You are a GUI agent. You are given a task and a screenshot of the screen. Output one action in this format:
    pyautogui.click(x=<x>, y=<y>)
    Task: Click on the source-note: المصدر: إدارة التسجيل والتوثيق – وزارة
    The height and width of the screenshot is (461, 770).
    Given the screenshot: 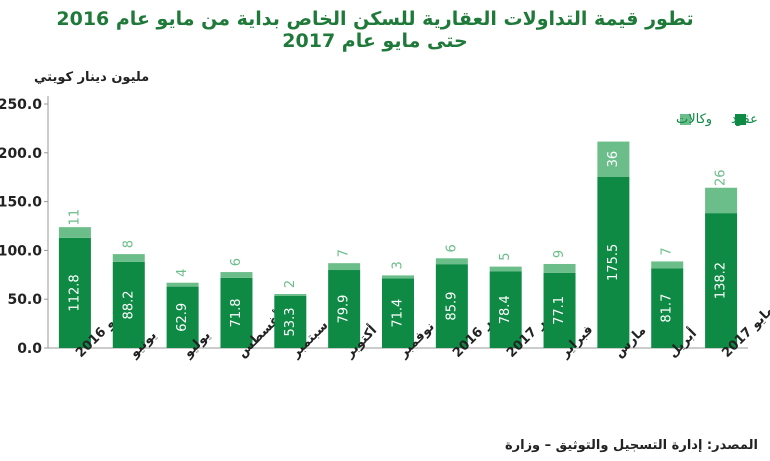 What is the action you would take?
    pyautogui.click(x=631, y=445)
    